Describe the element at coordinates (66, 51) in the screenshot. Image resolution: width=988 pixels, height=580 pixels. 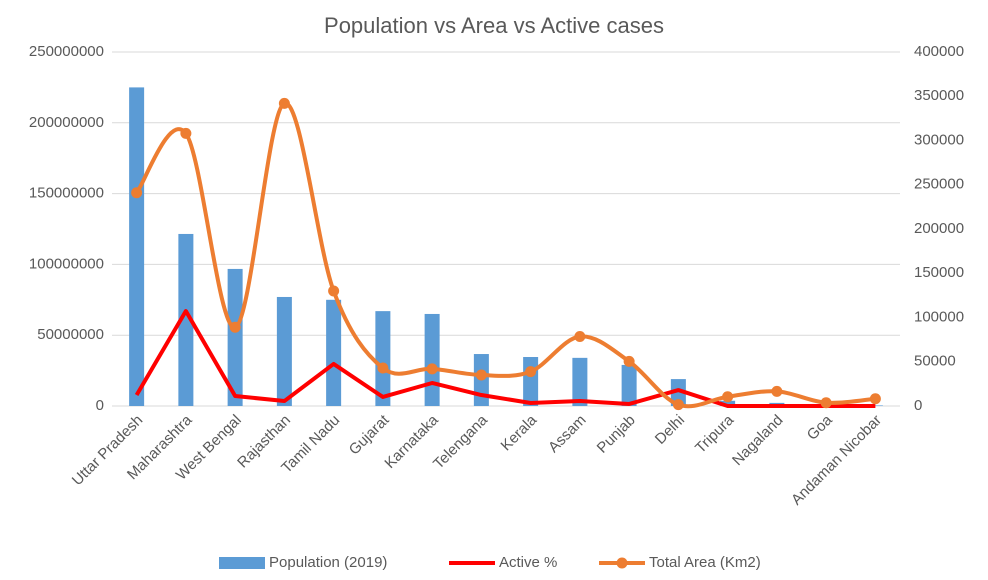
I see `y-tick-label: 250000000` at that location.